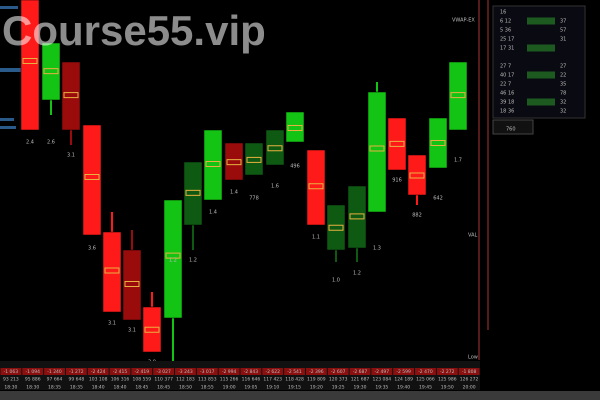 The height and width of the screenshot is (400, 600). I want to click on time: 19:10, so click(272, 388).